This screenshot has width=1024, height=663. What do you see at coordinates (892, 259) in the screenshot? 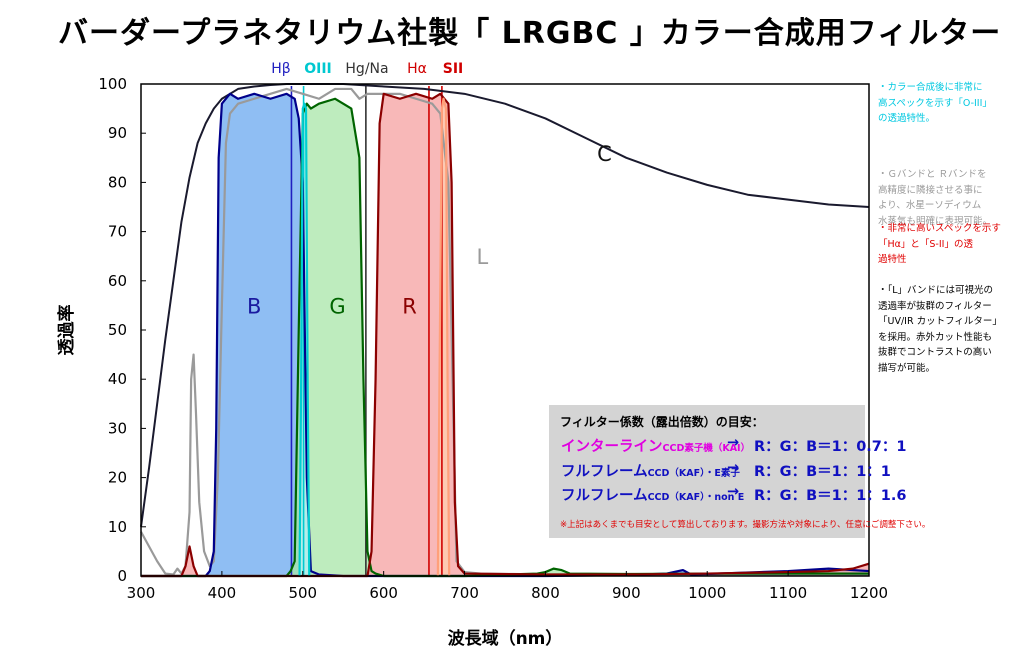
I see `note-line: 過特性` at bounding box center [892, 259].